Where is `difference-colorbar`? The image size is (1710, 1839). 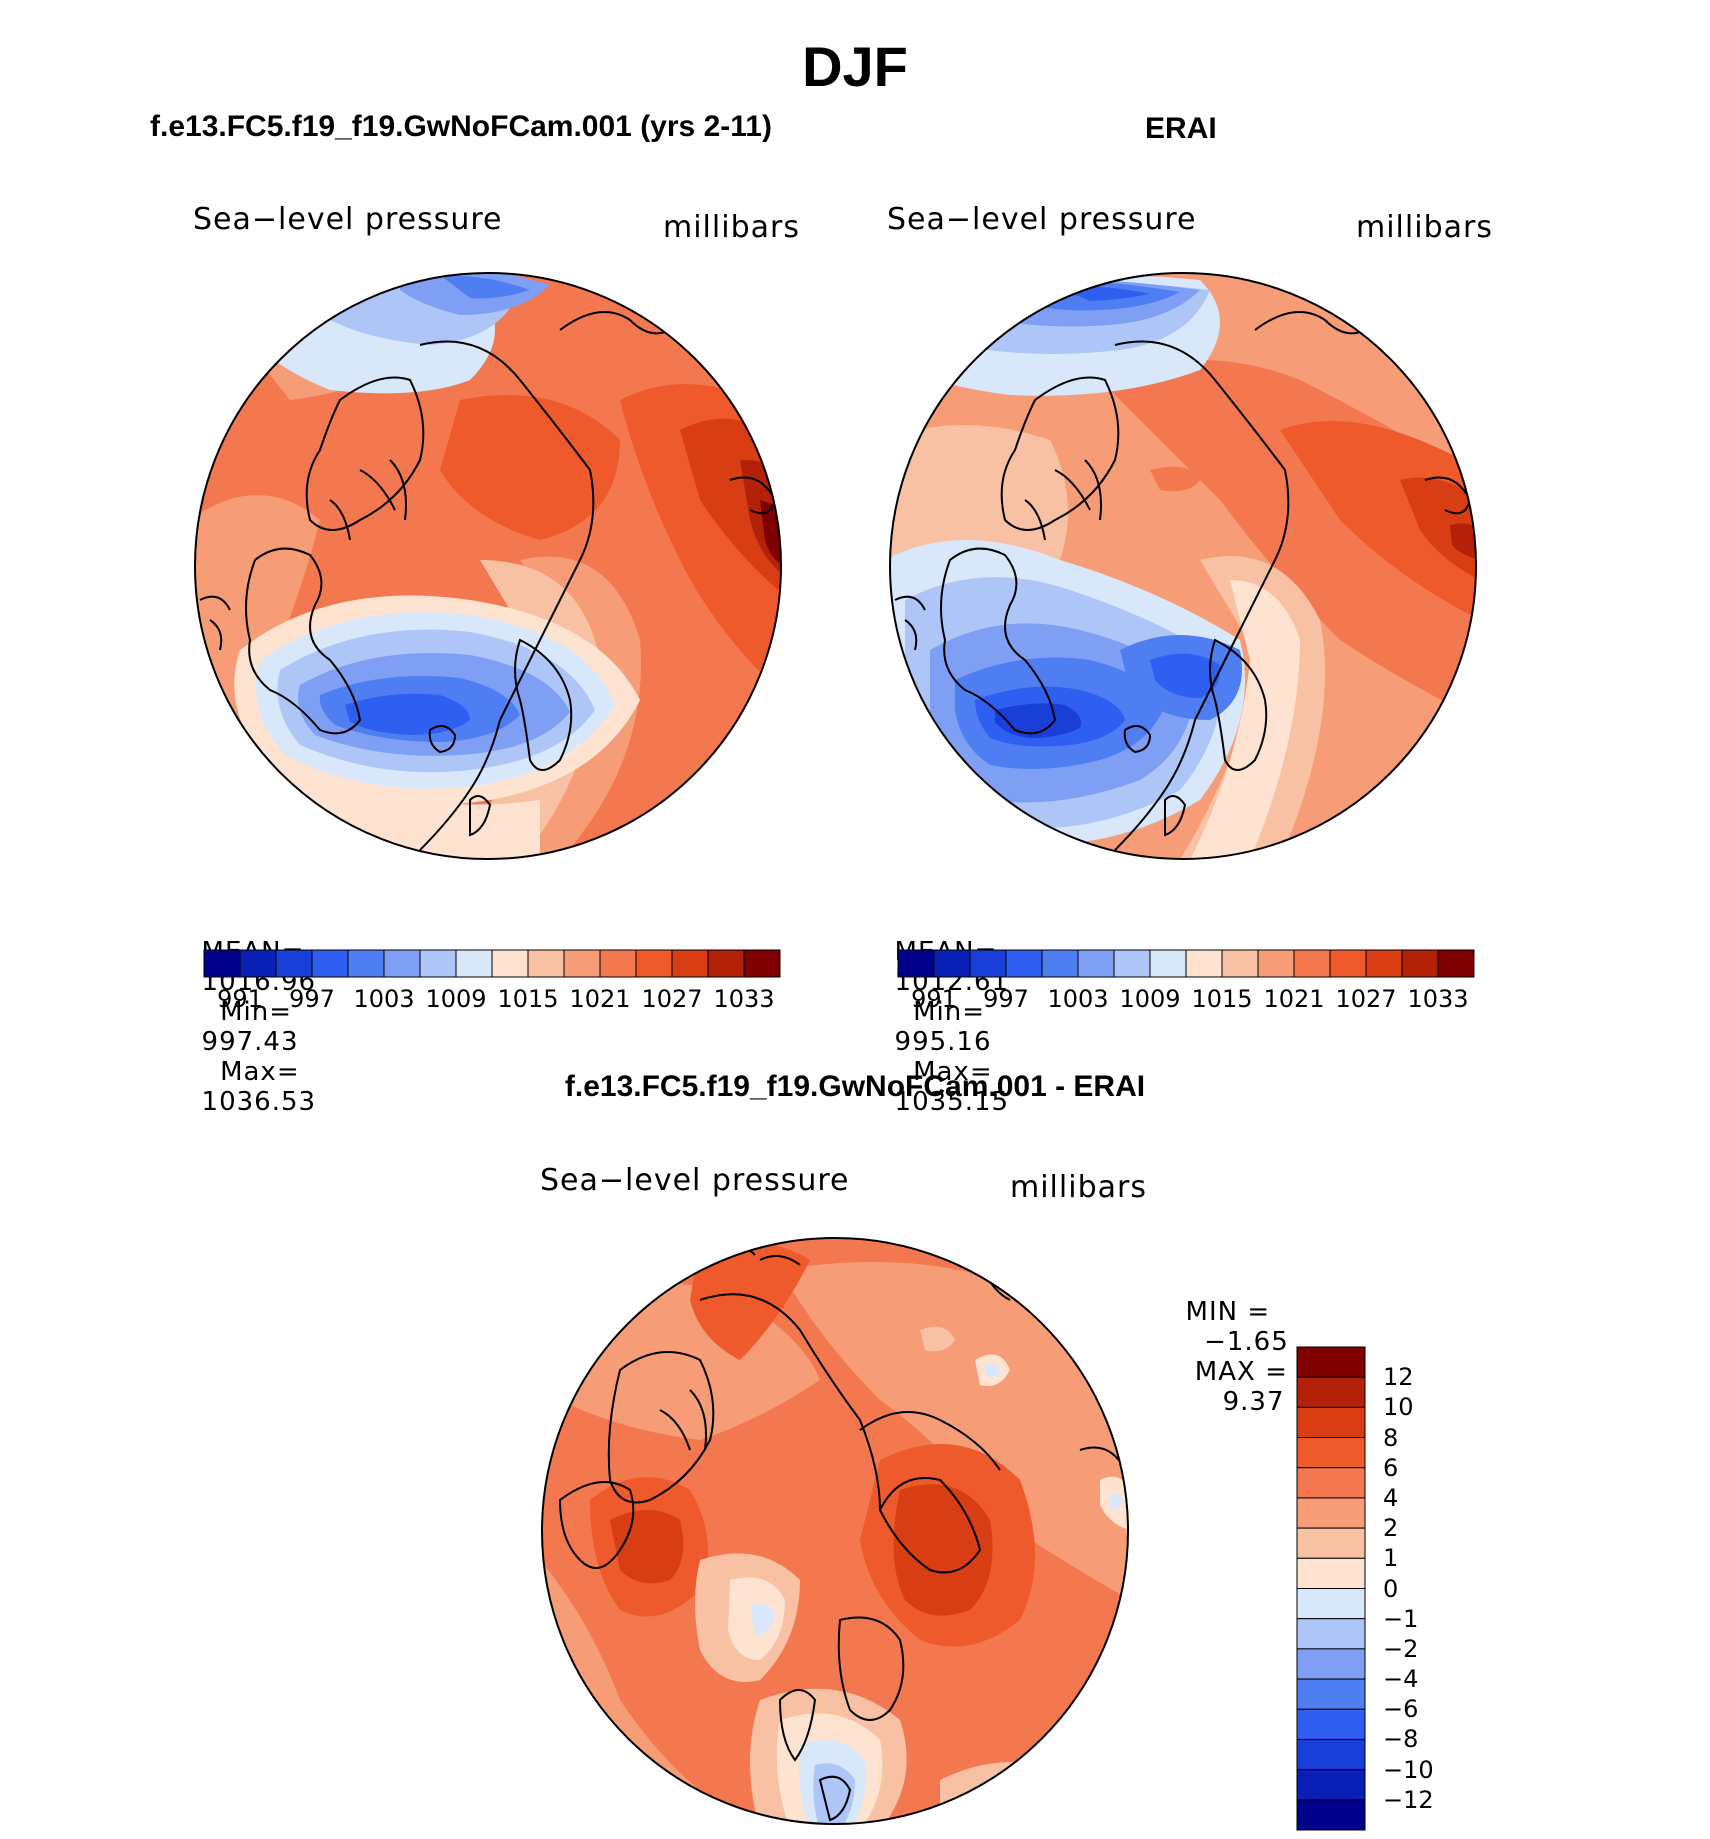
difference-colorbar is located at coordinates (1331, 1588).